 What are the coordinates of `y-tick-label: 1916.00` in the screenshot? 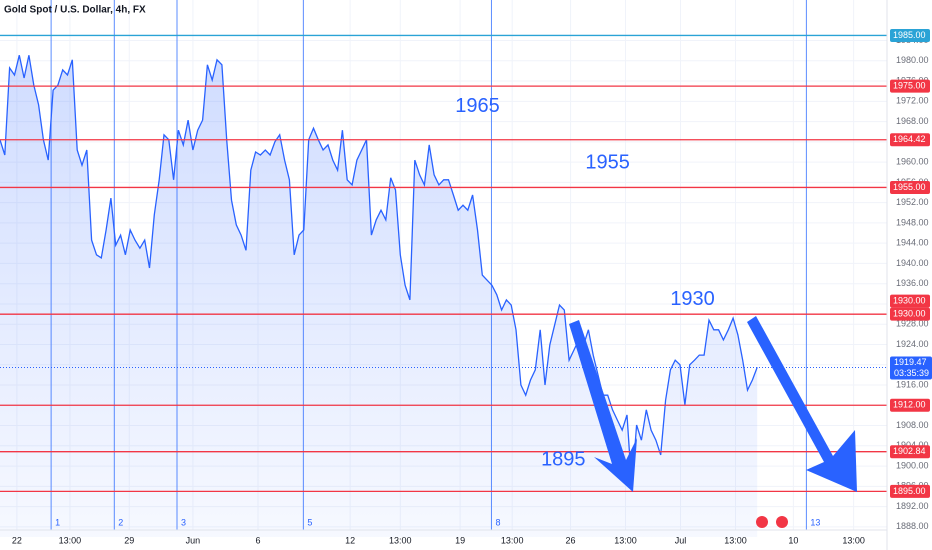 It's located at (912, 384).